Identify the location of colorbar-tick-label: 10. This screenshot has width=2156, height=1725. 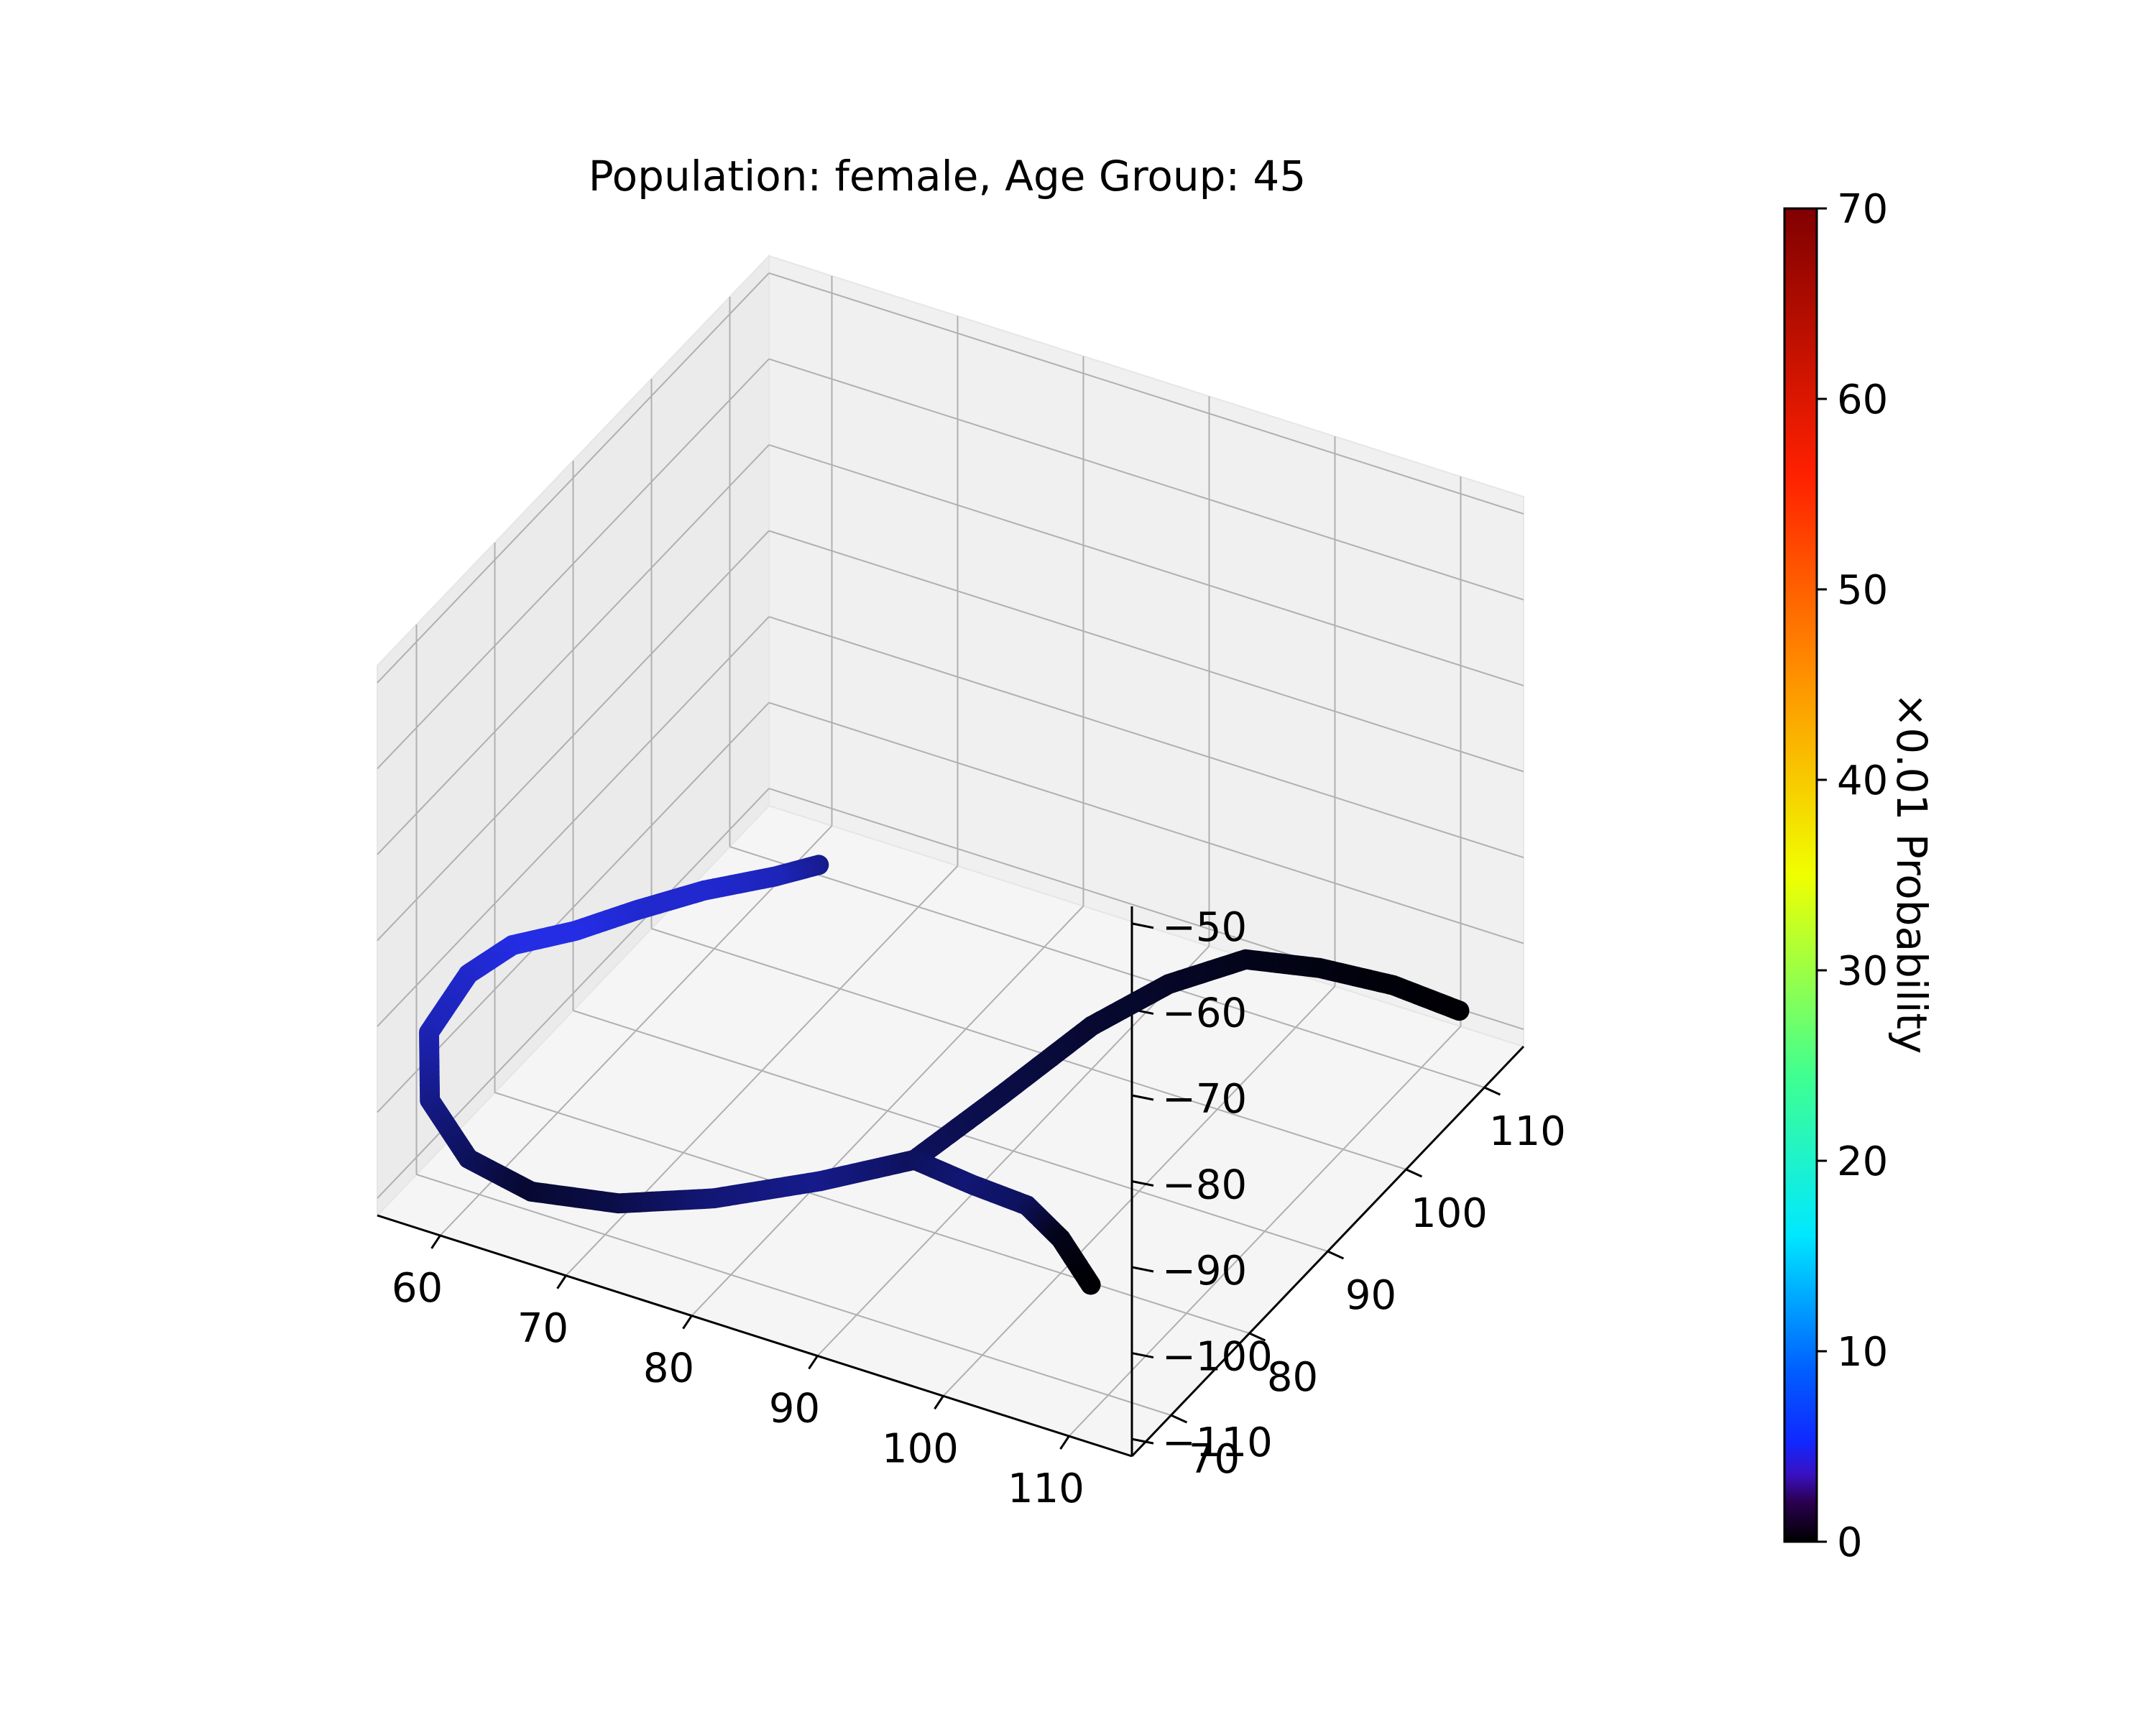
(1863, 1352).